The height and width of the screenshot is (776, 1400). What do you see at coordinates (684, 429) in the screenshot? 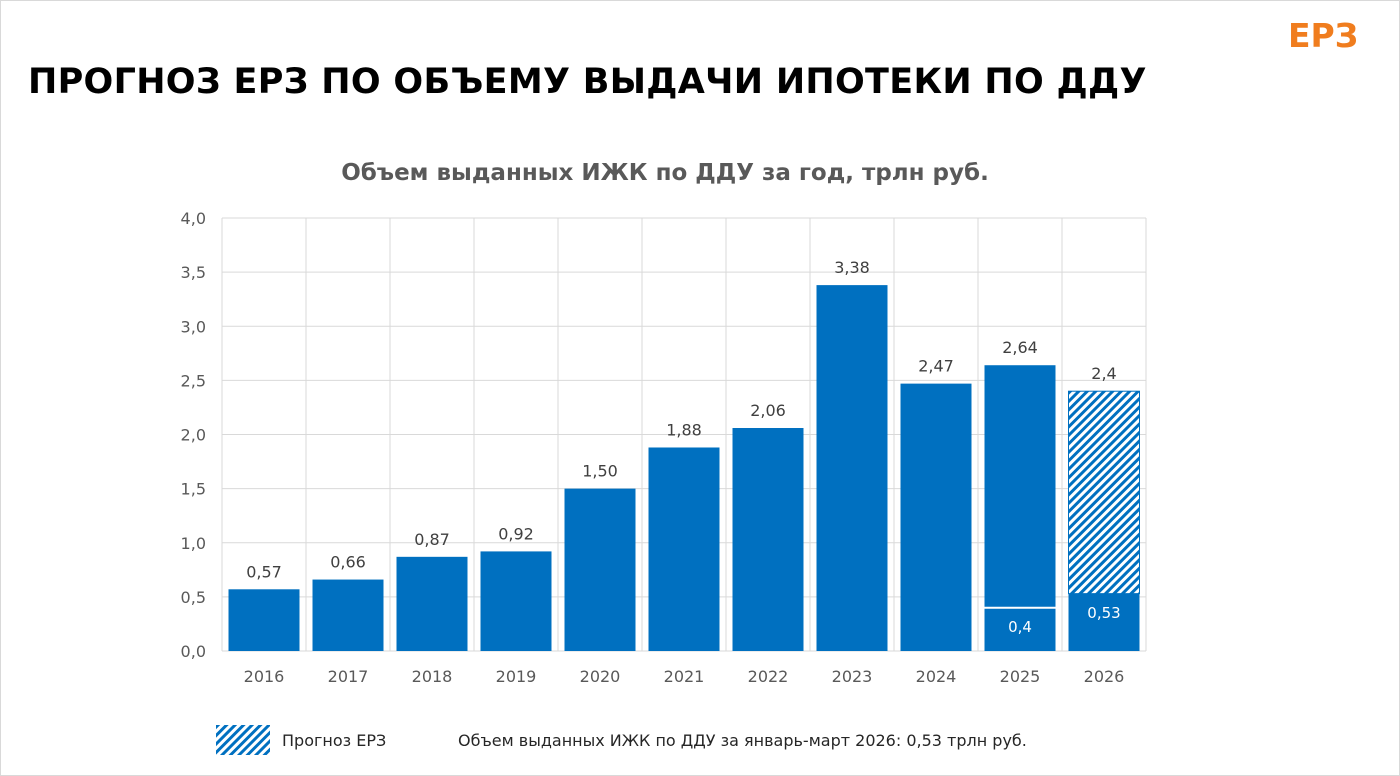
I see `data-label-2021: 1,88` at bounding box center [684, 429].